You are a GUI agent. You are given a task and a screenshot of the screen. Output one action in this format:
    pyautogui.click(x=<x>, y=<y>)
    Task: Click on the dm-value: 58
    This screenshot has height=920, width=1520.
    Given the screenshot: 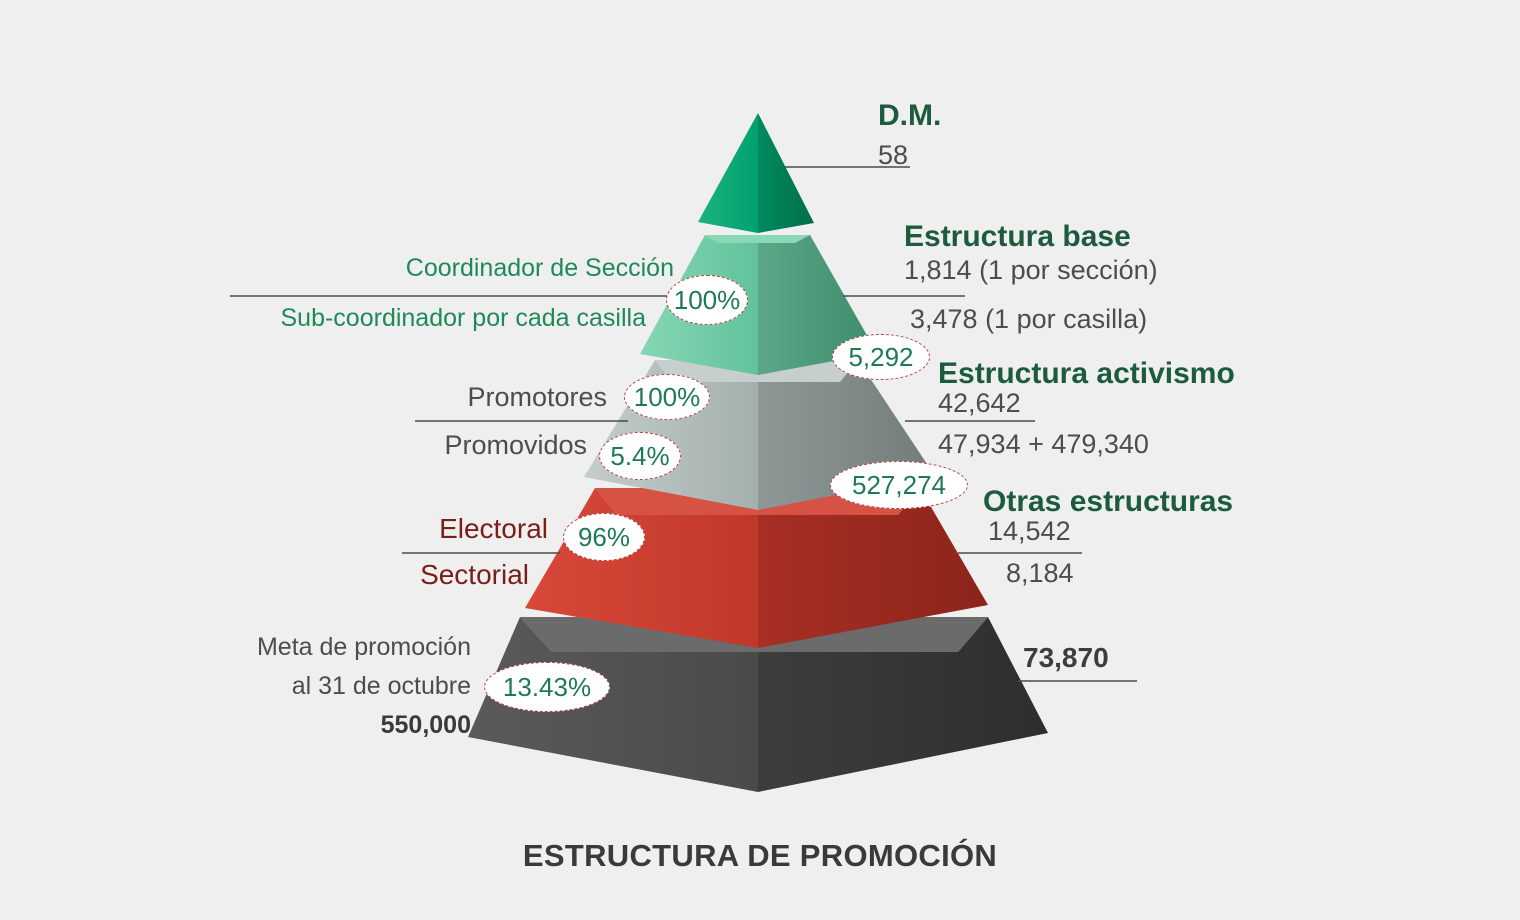 What is the action you would take?
    pyautogui.click(x=893, y=155)
    